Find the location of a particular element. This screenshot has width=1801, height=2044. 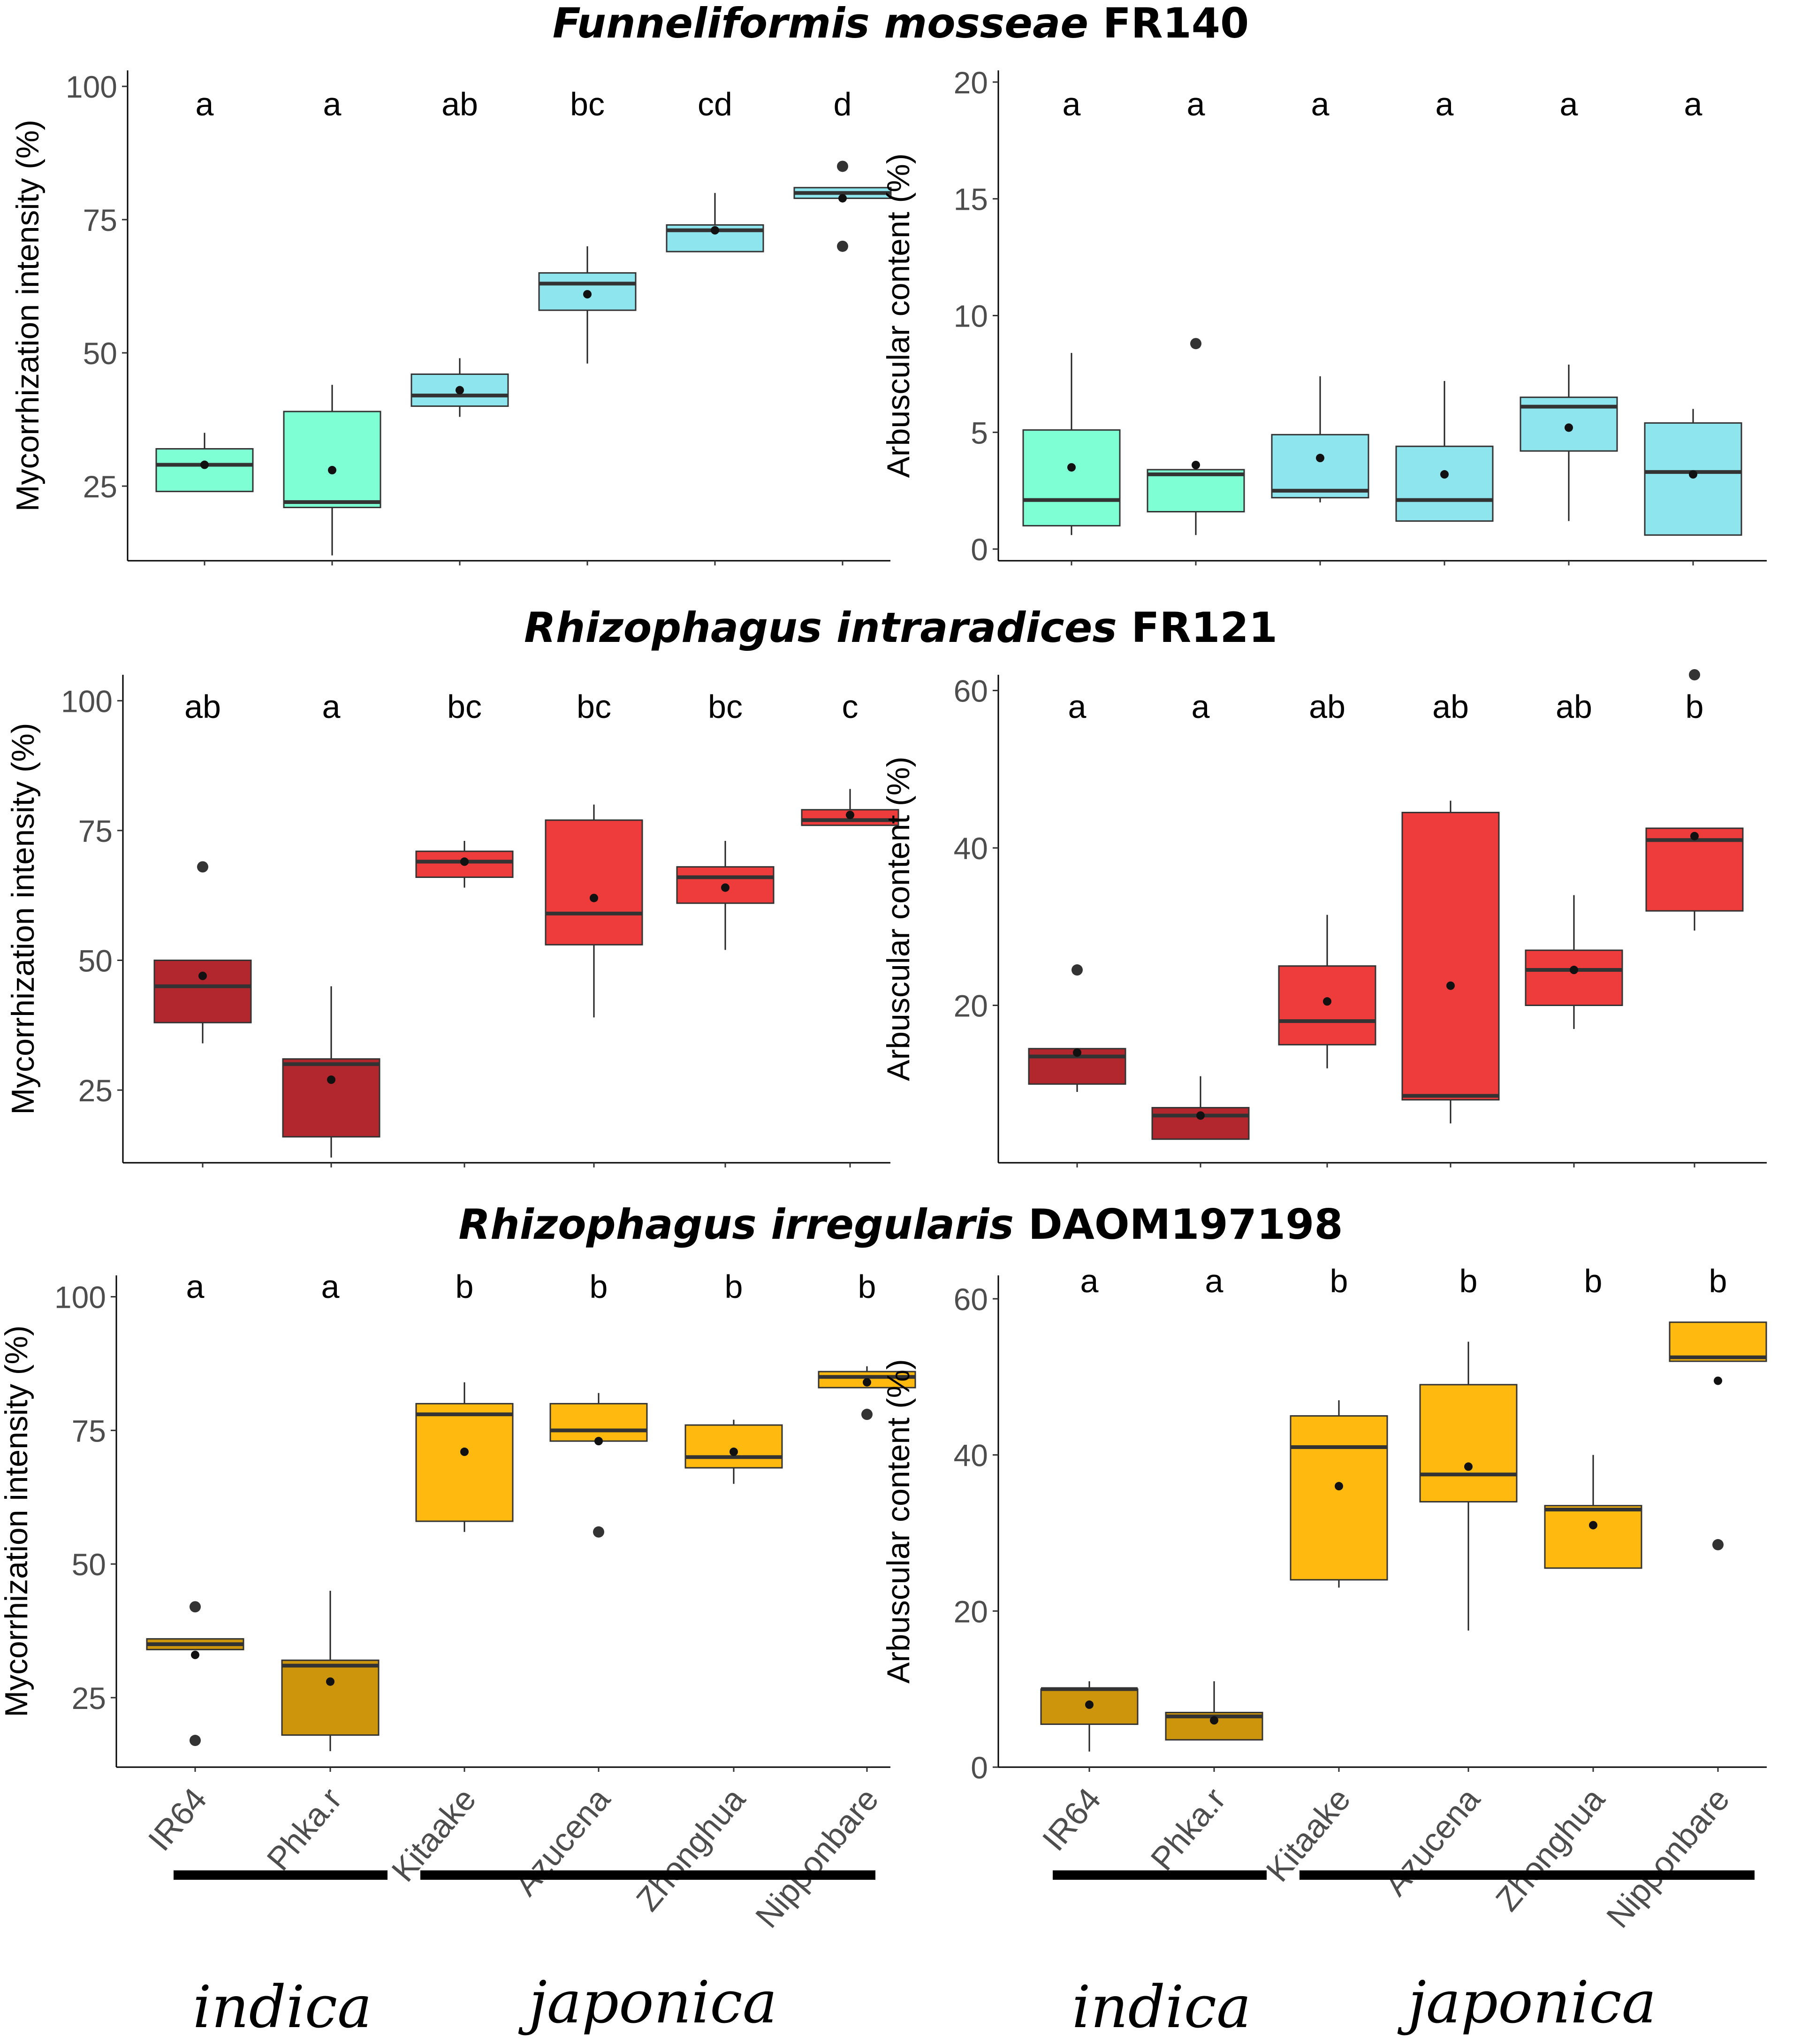

significance-letter: cd is located at coordinates (715, 104).